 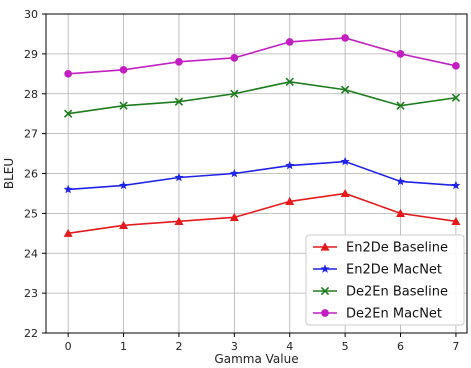 I want to click on series-de2en-macnet, so click(x=262, y=56).